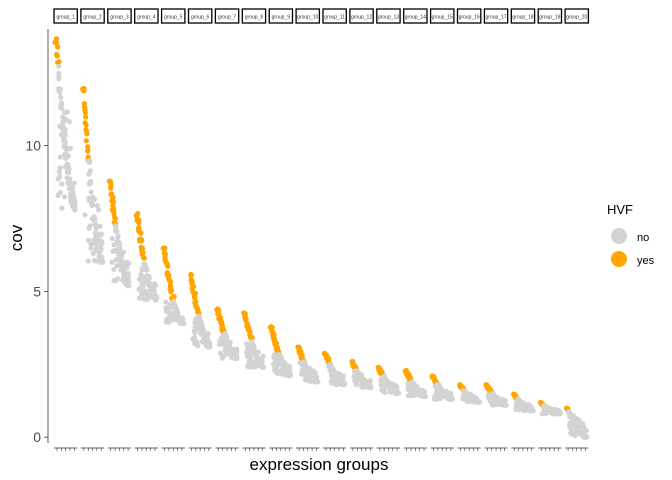 Image resolution: width=672 pixels, height=480 pixels. I want to click on y-tick-label: 5, so click(37, 291).